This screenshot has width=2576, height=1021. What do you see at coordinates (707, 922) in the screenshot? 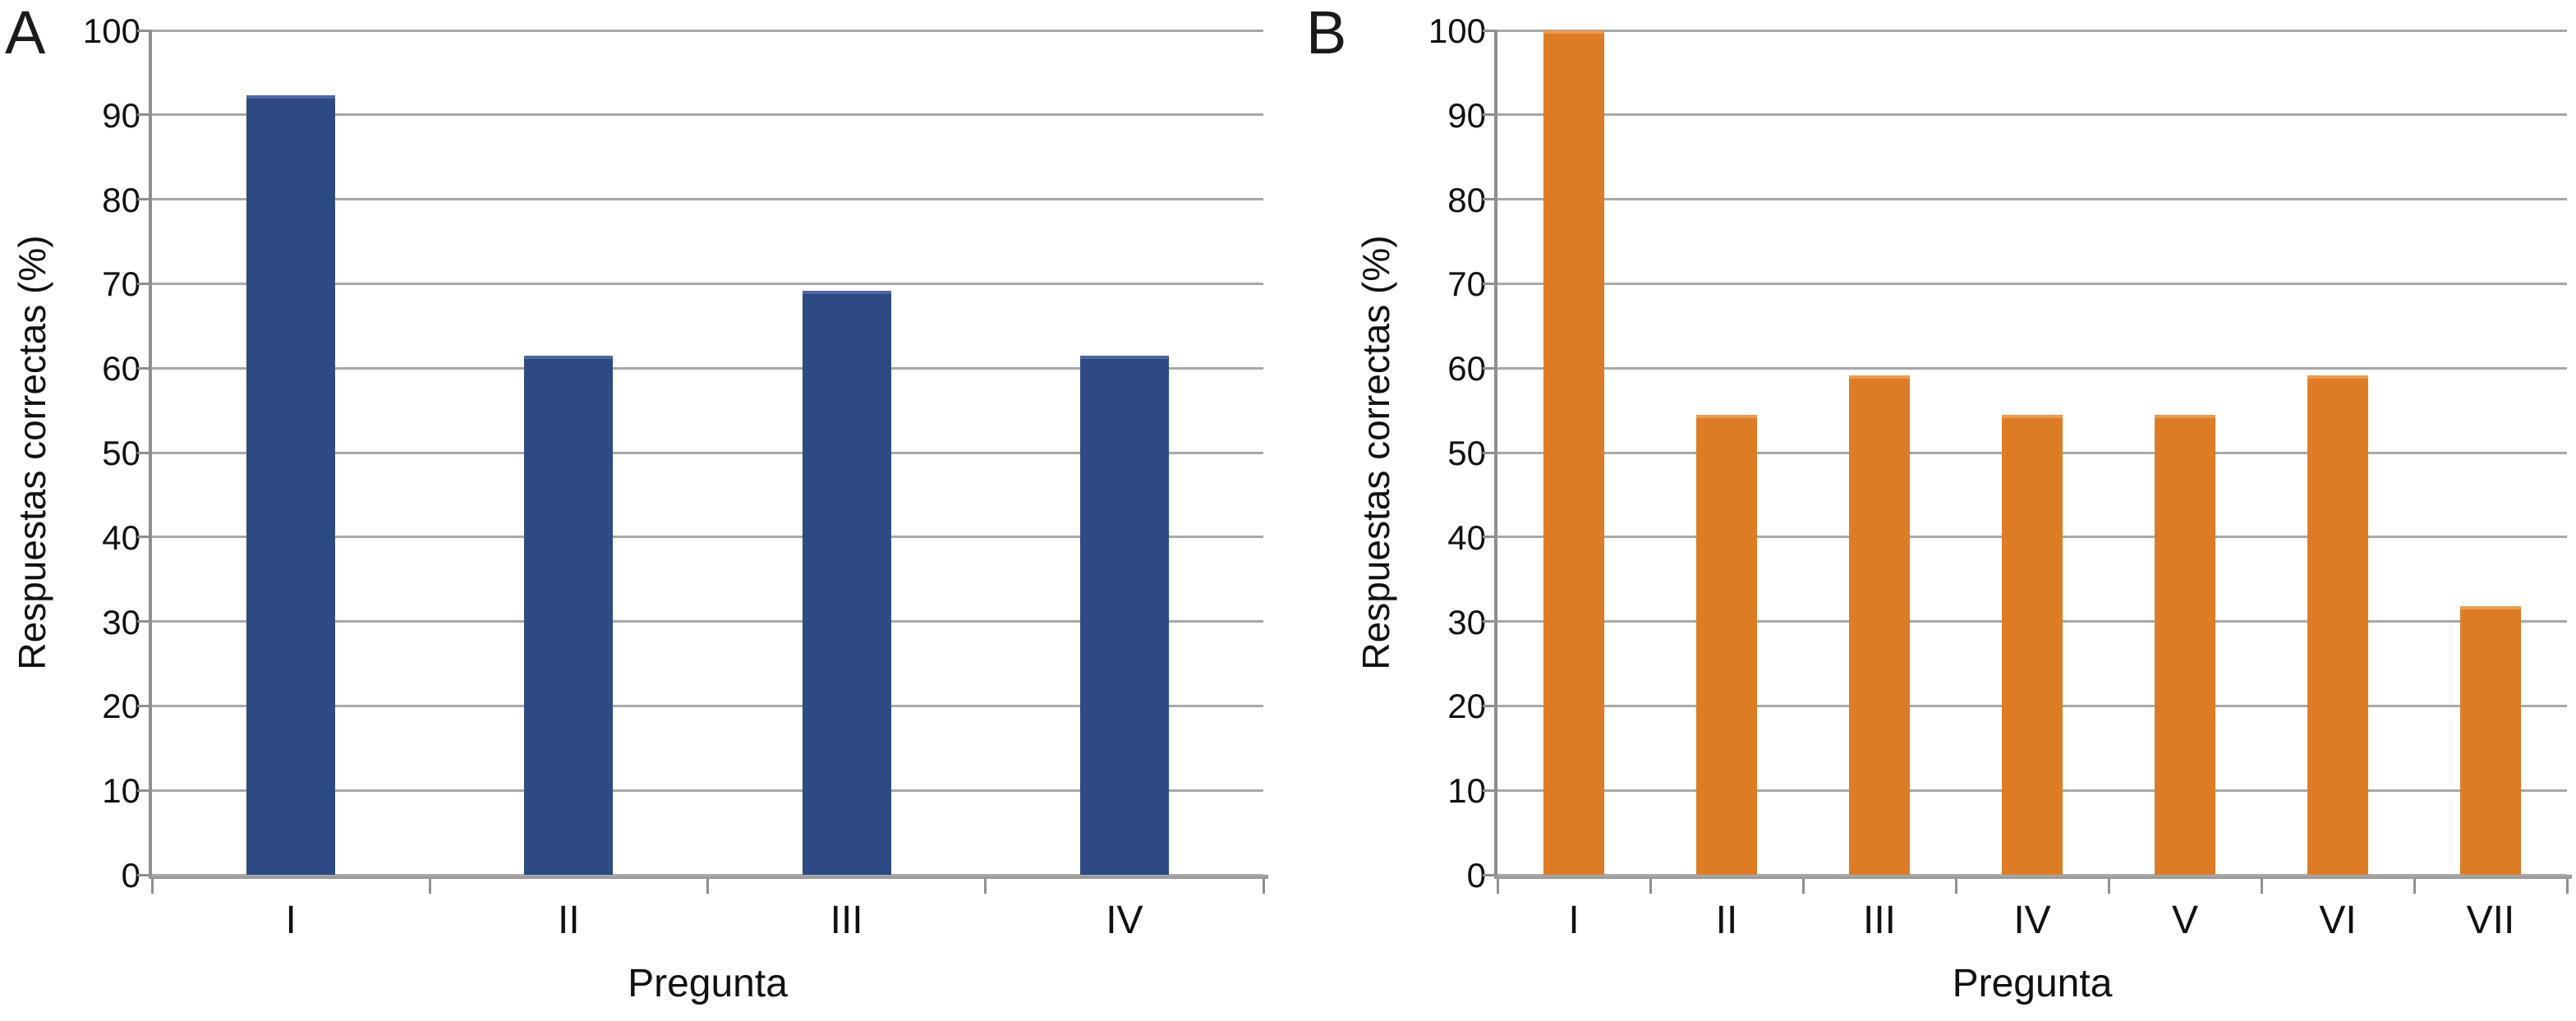
I see `panel-a-x-tick-labels: I II III IV` at bounding box center [707, 922].